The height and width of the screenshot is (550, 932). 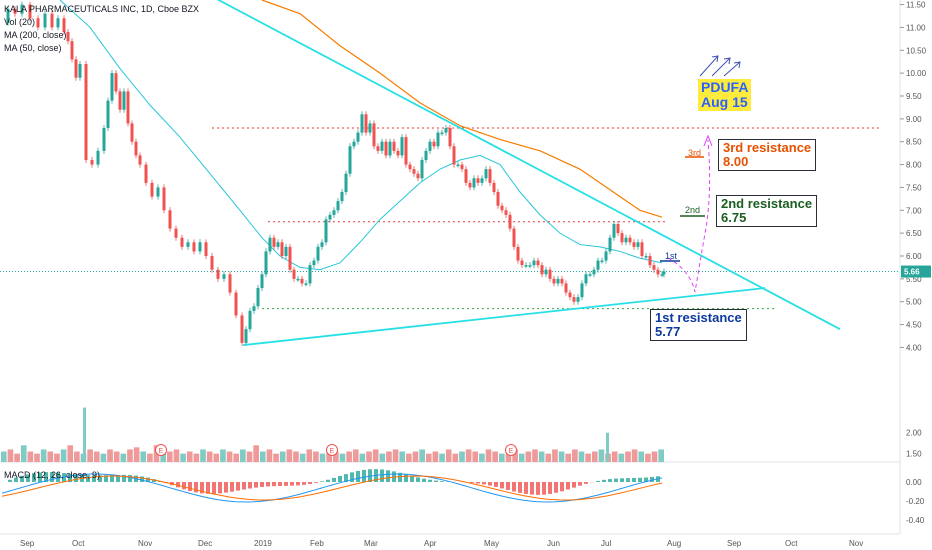 I want to click on up-arrowhead, so click(x=727, y=61).